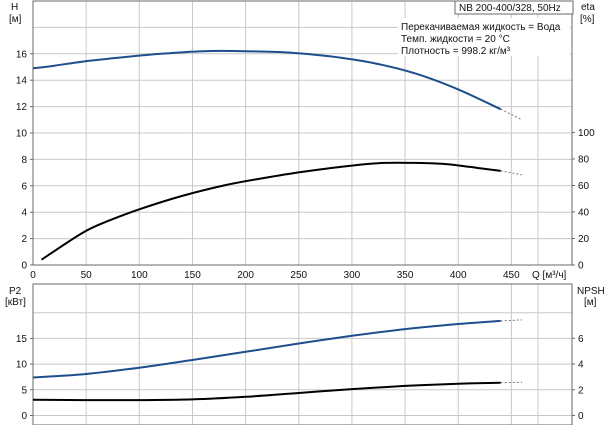  What do you see at coordinates (581, 365) in the screenshot?
I see `right-tick-label-1-2: 4` at bounding box center [581, 365].